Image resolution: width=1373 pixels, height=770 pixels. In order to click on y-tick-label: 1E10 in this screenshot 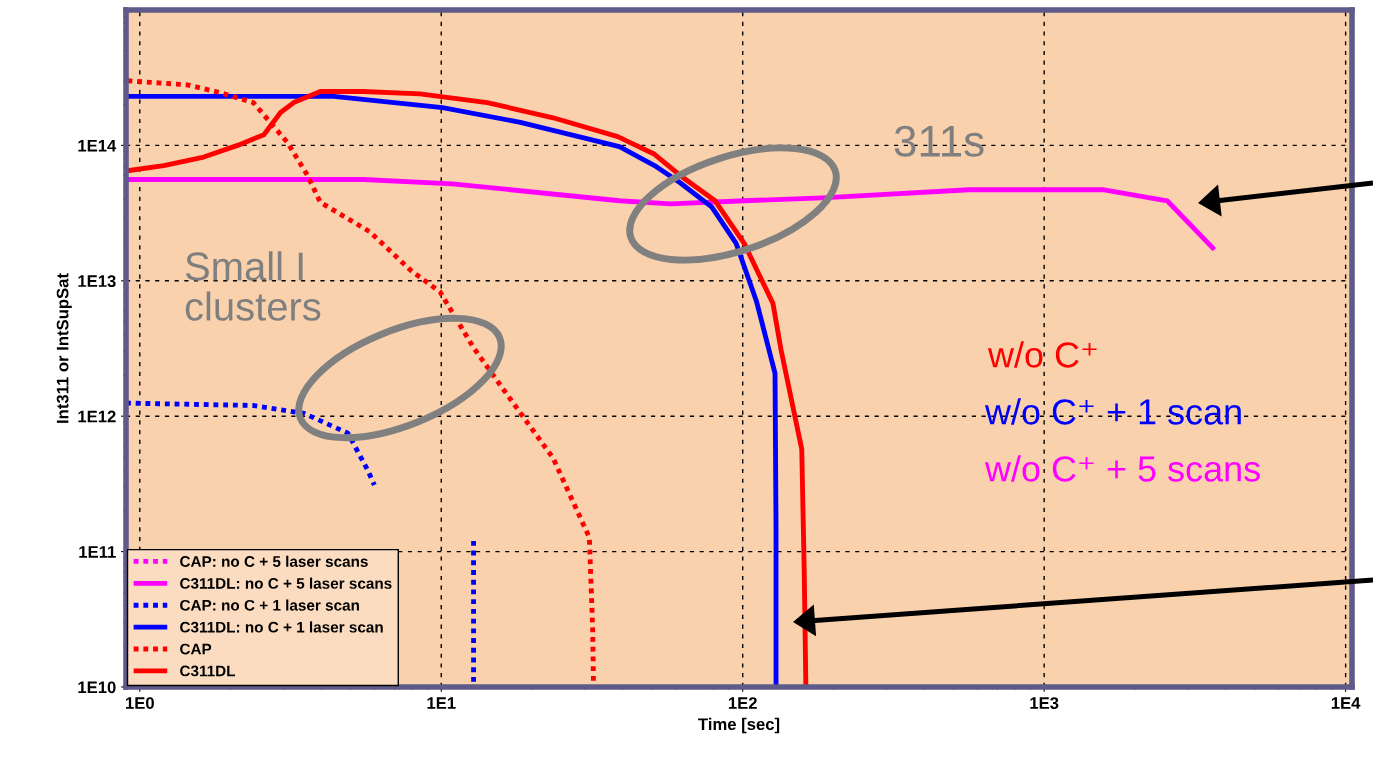, I will do `click(97, 687)`.